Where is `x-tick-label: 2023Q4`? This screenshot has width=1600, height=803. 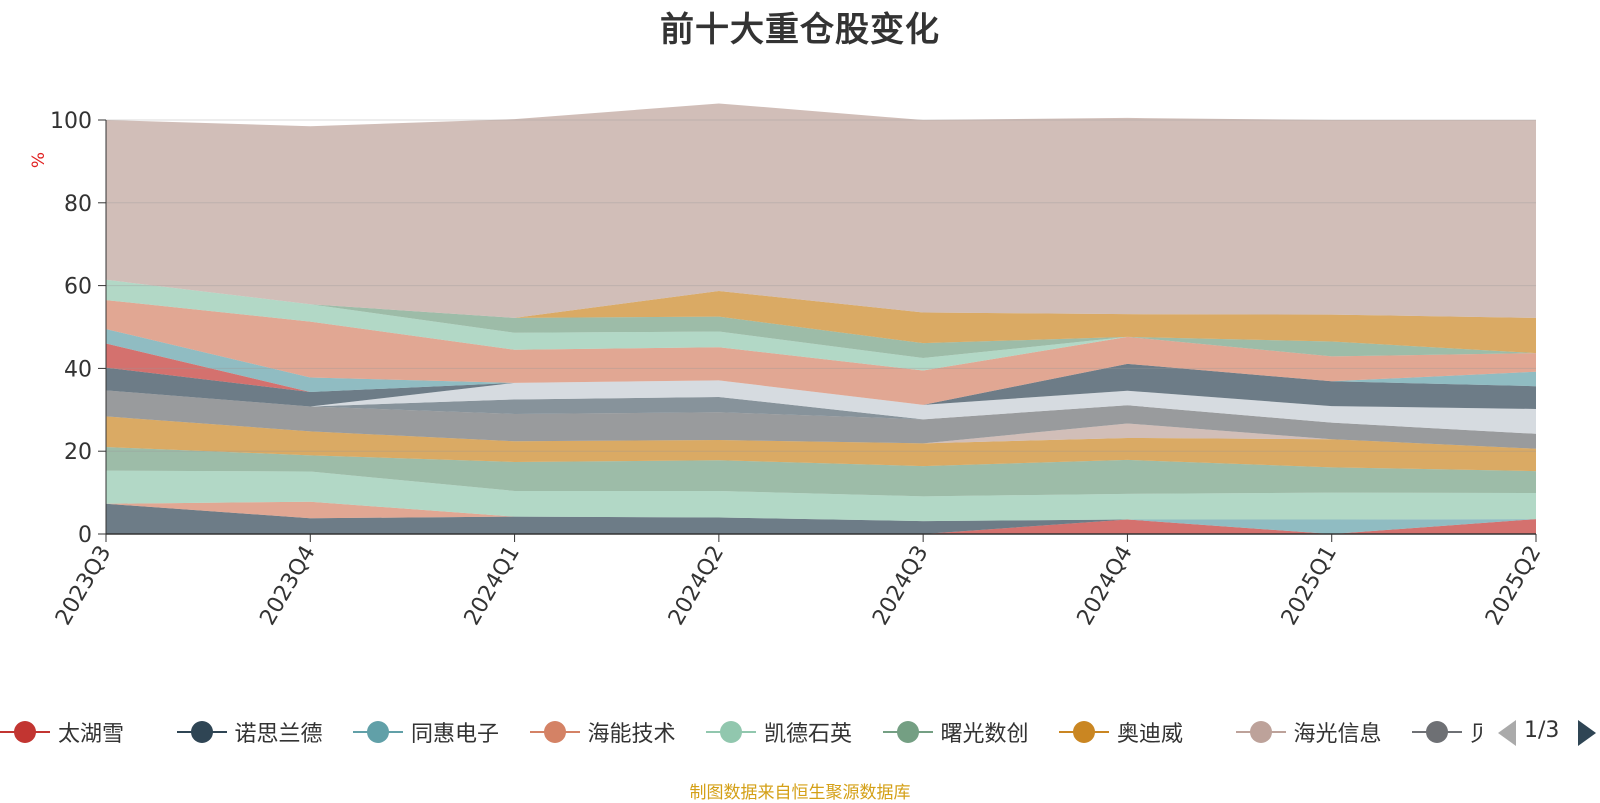
x-tick-label: 2023Q4 is located at coordinates (287, 586).